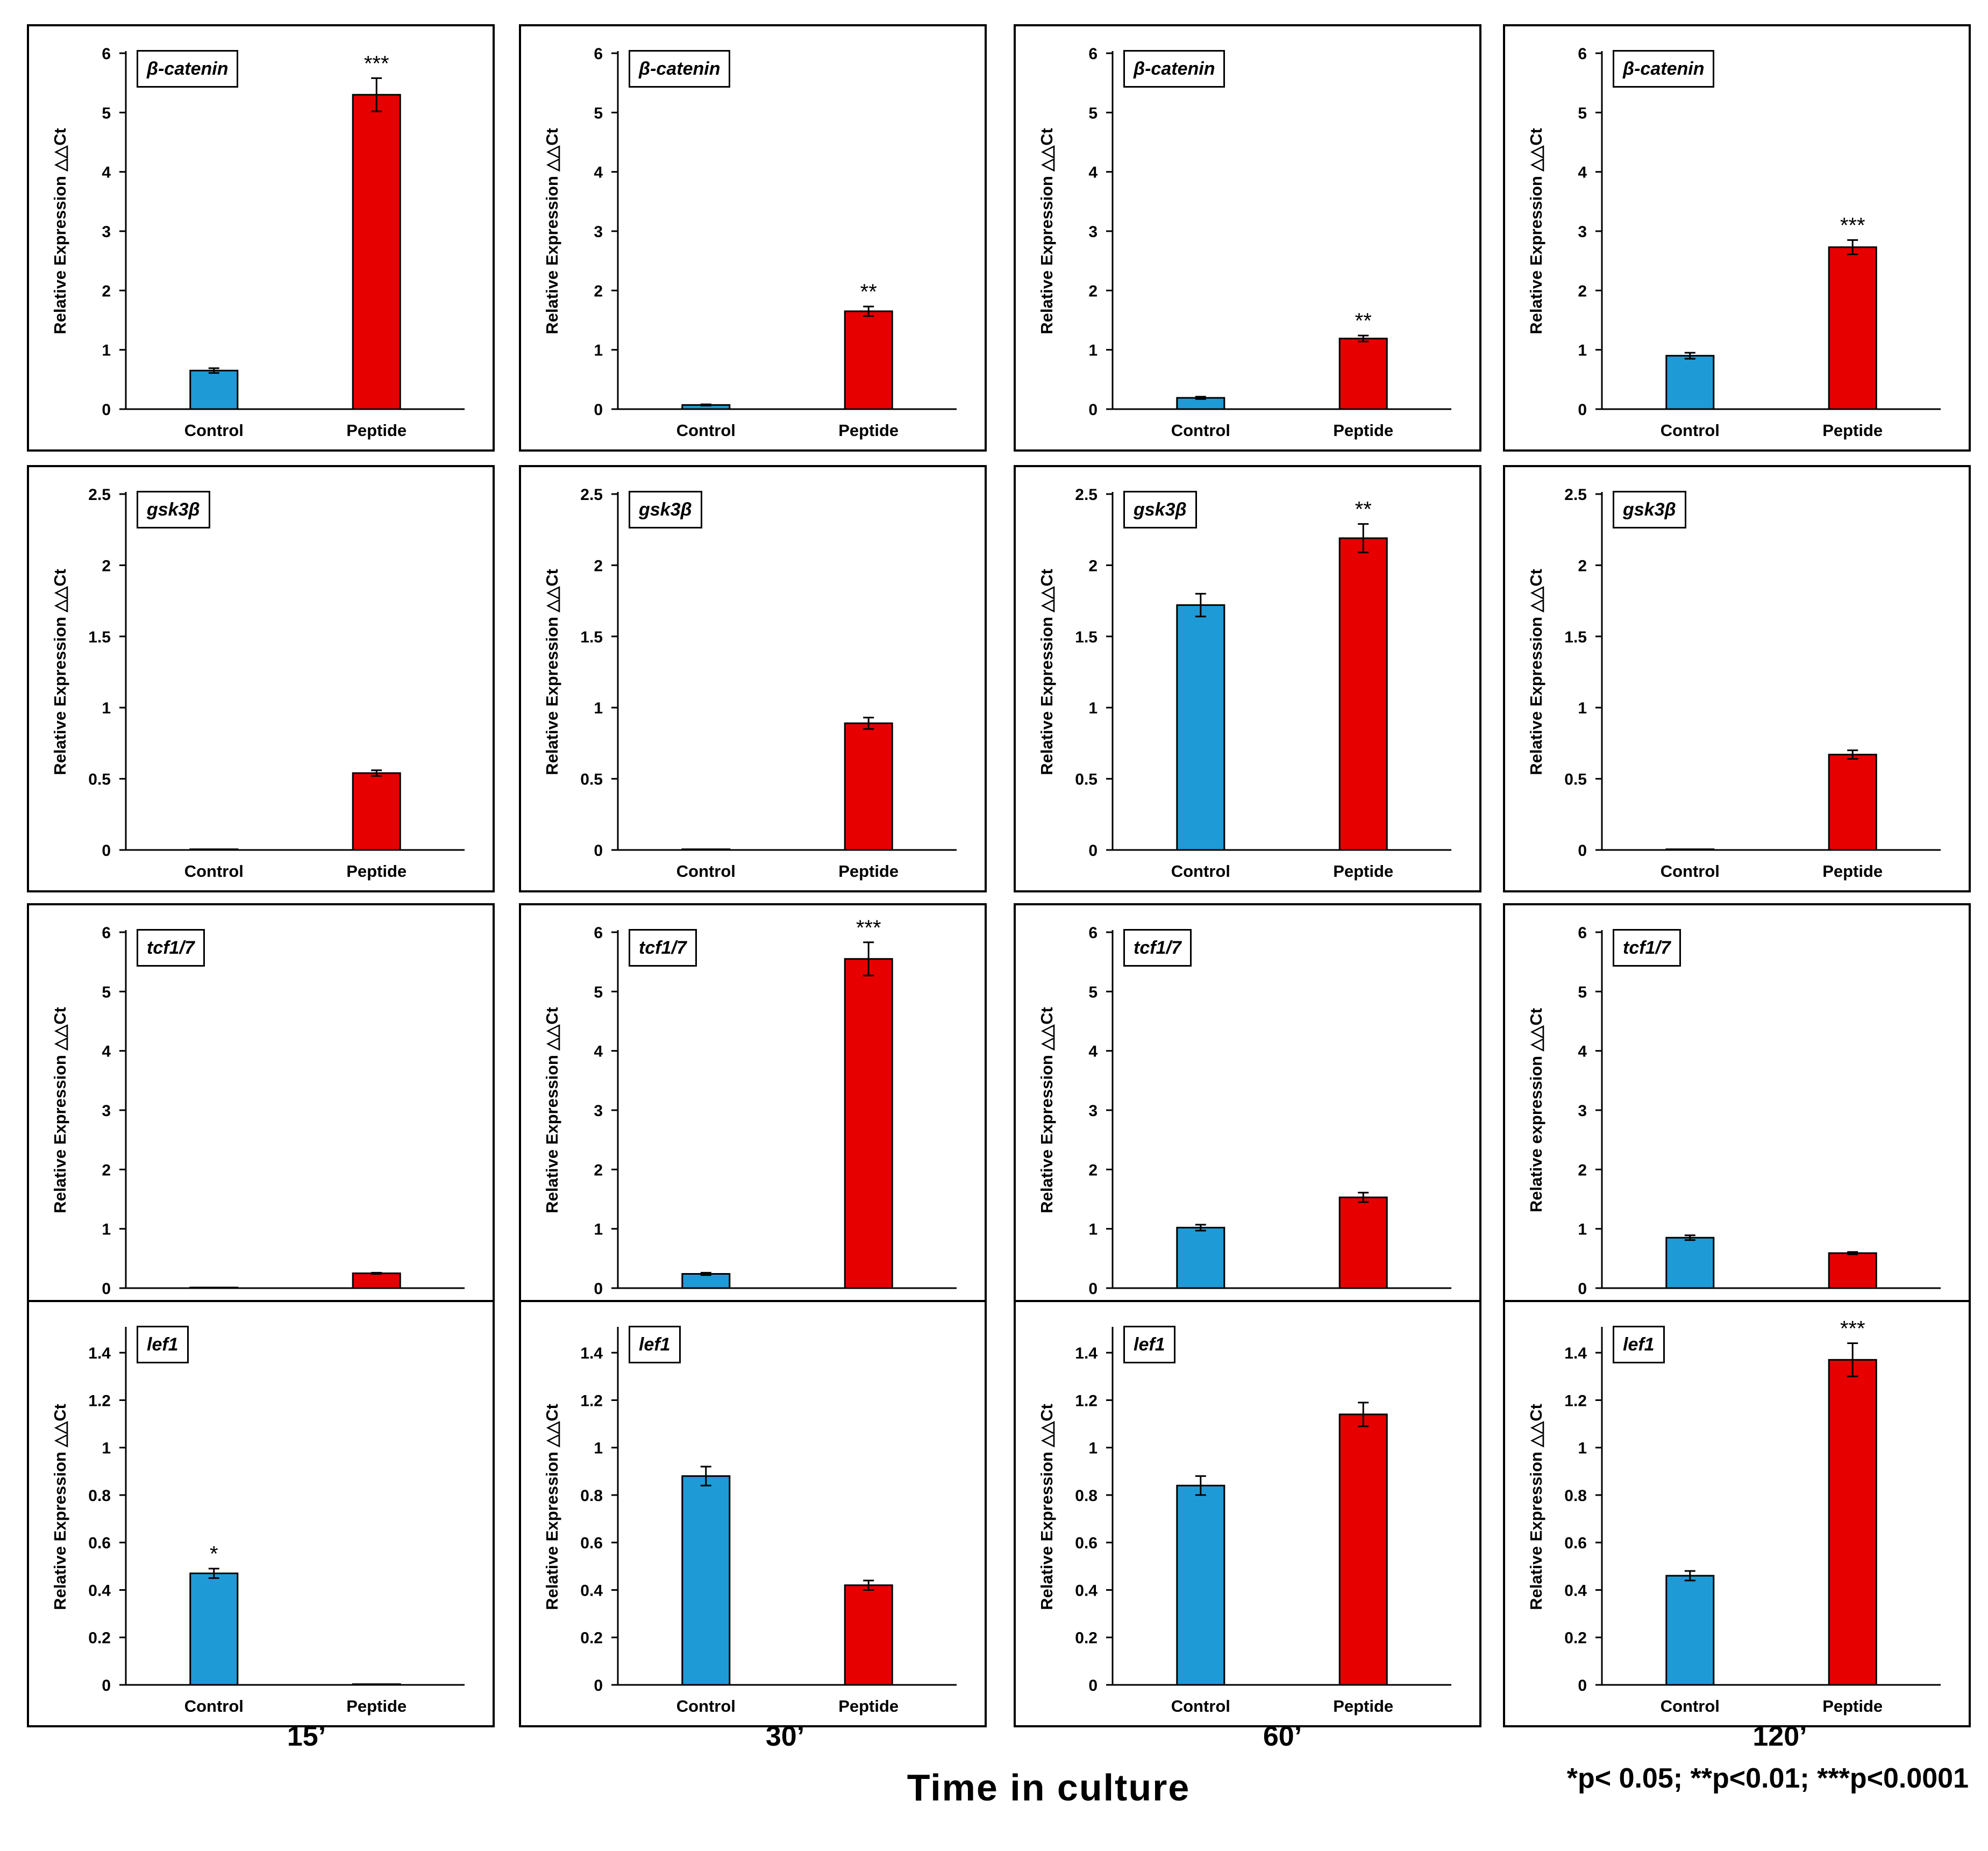 Image resolution: width=1988 pixels, height=1851 pixels. Describe the element at coordinates (1779, 1736) in the screenshot. I see `time-label-120: 120’` at that location.